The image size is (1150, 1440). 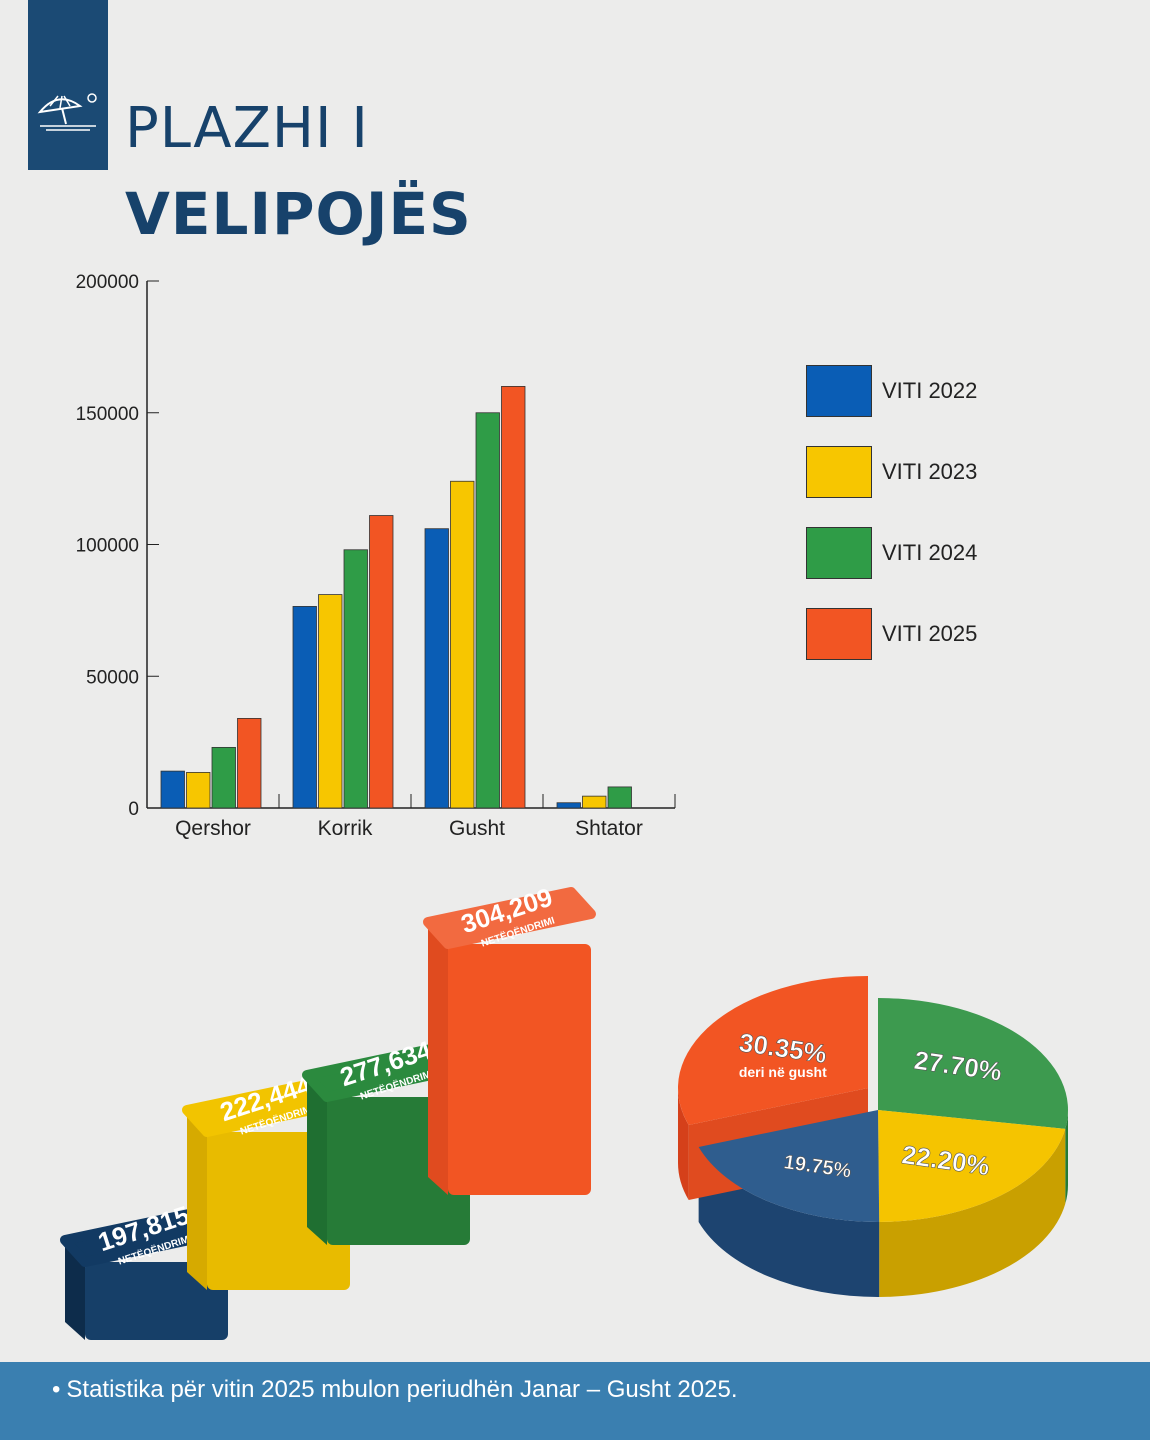 What do you see at coordinates (930, 552) in the screenshot?
I see `legend-label: VITI 2024` at bounding box center [930, 552].